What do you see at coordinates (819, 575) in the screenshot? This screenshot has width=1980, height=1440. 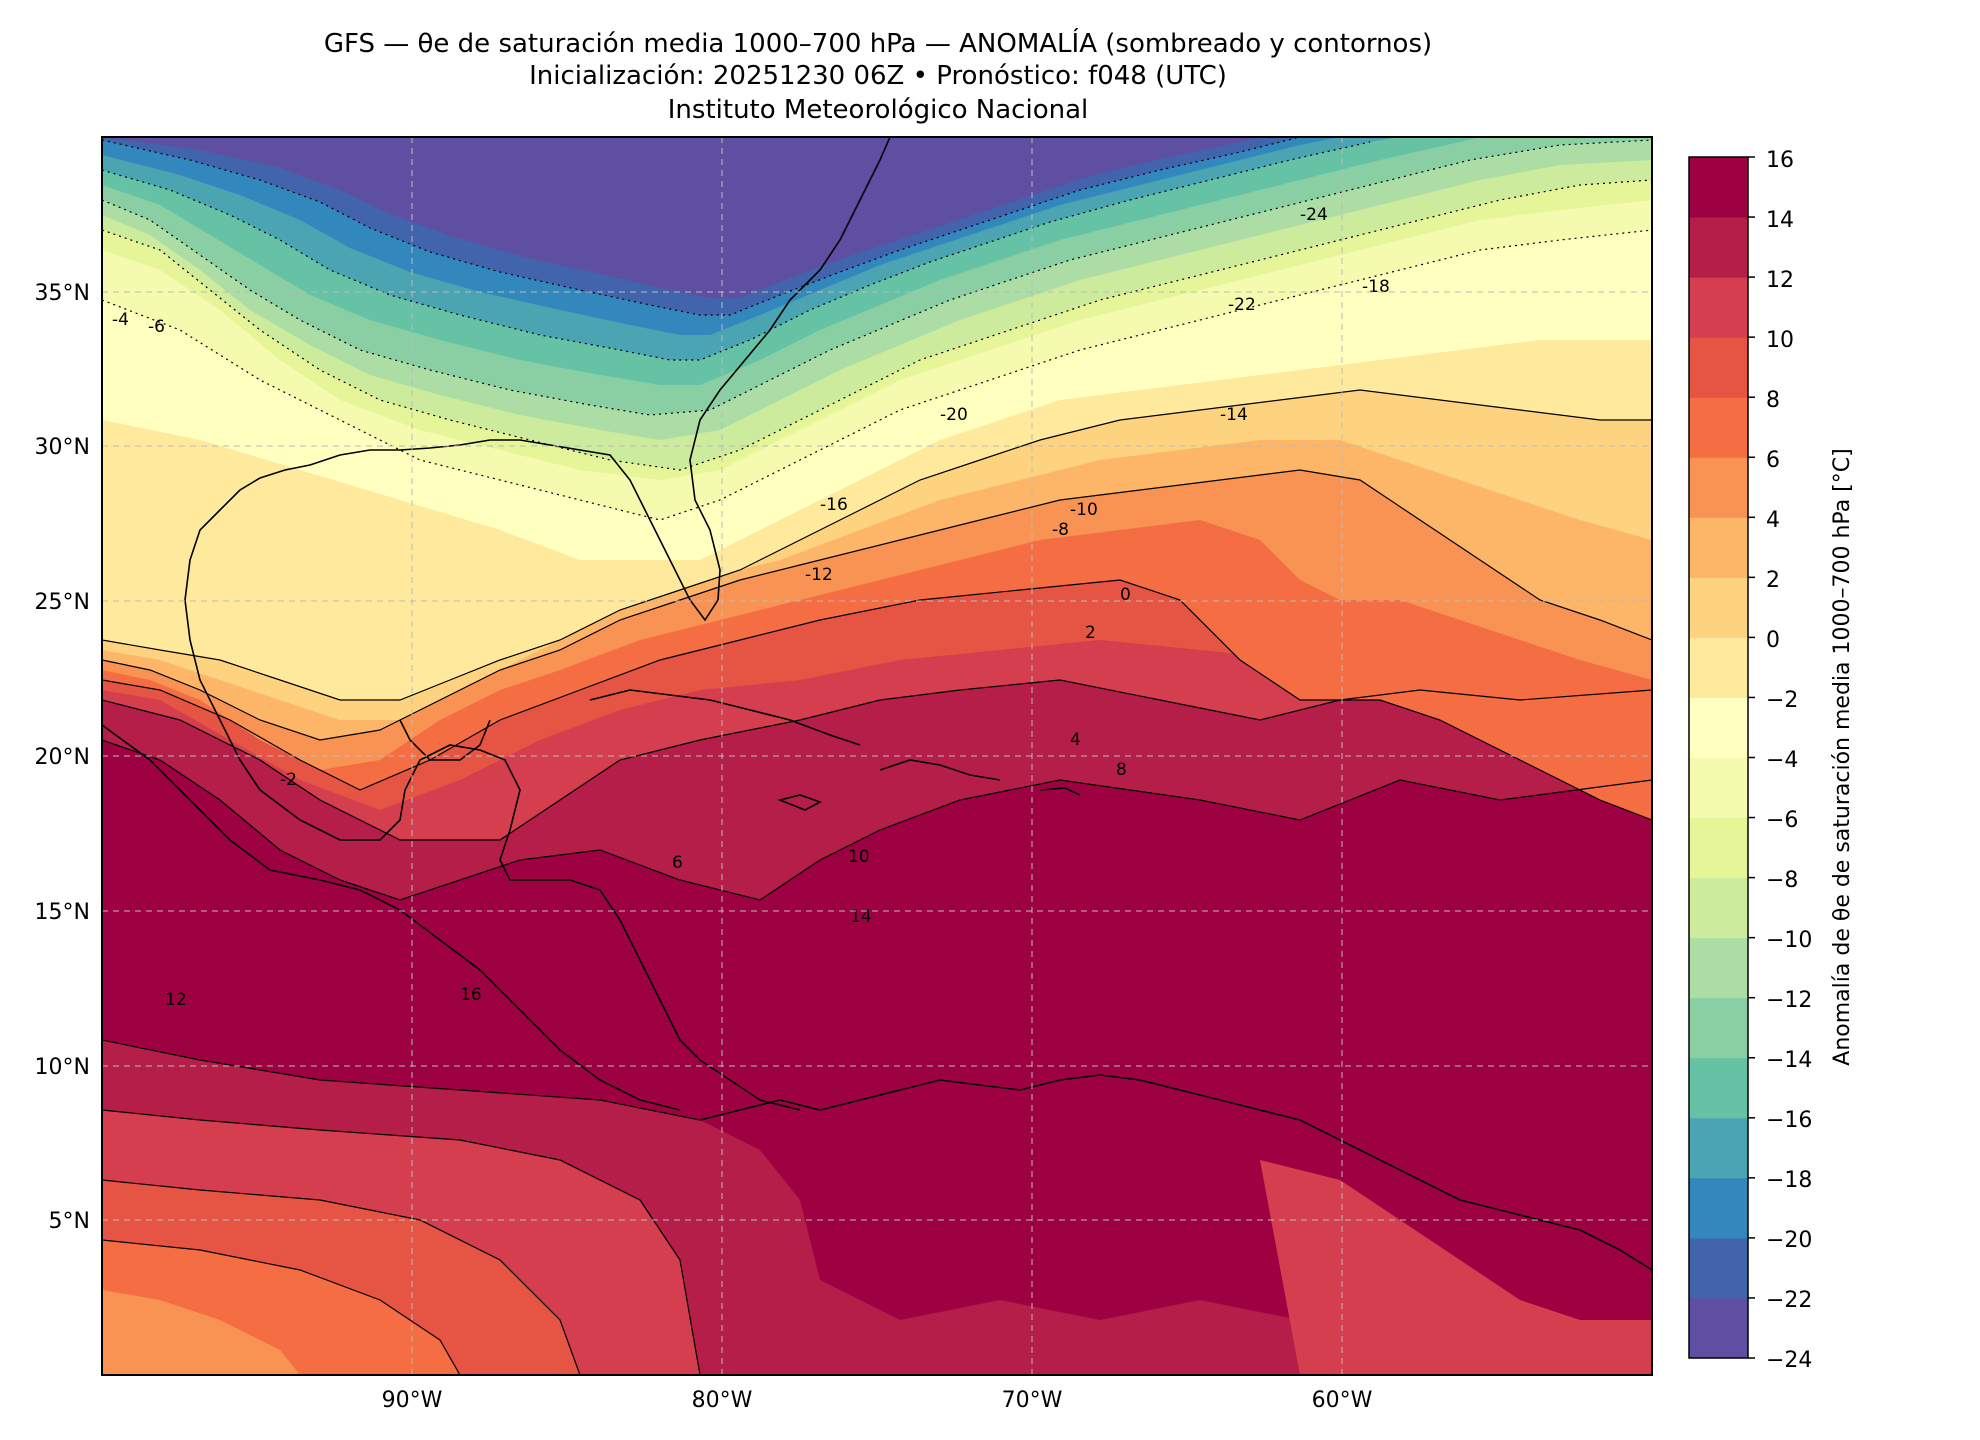 I see `contour-label: -12` at bounding box center [819, 575].